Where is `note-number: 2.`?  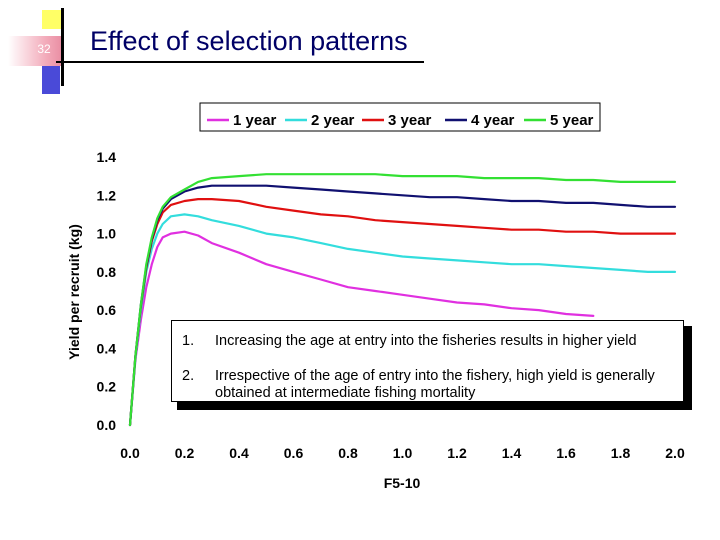
note-number: 2. is located at coordinates (188, 376).